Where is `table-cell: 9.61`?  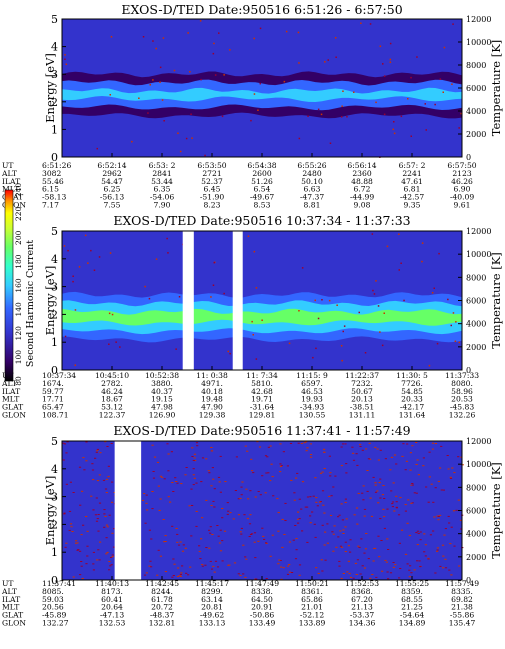
table-cell: 9.61 is located at coordinates (462, 205).